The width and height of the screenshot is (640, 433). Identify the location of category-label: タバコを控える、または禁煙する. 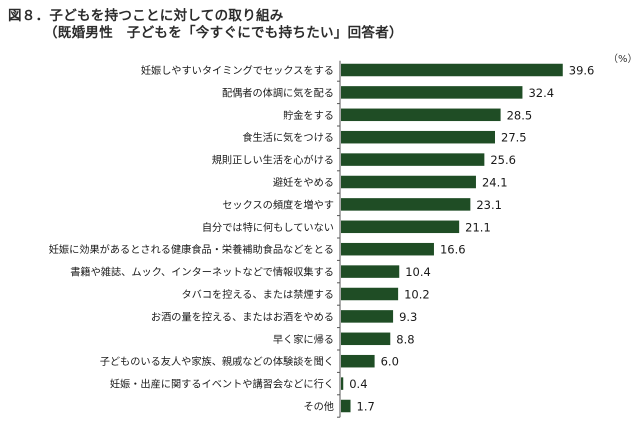
(257, 294).